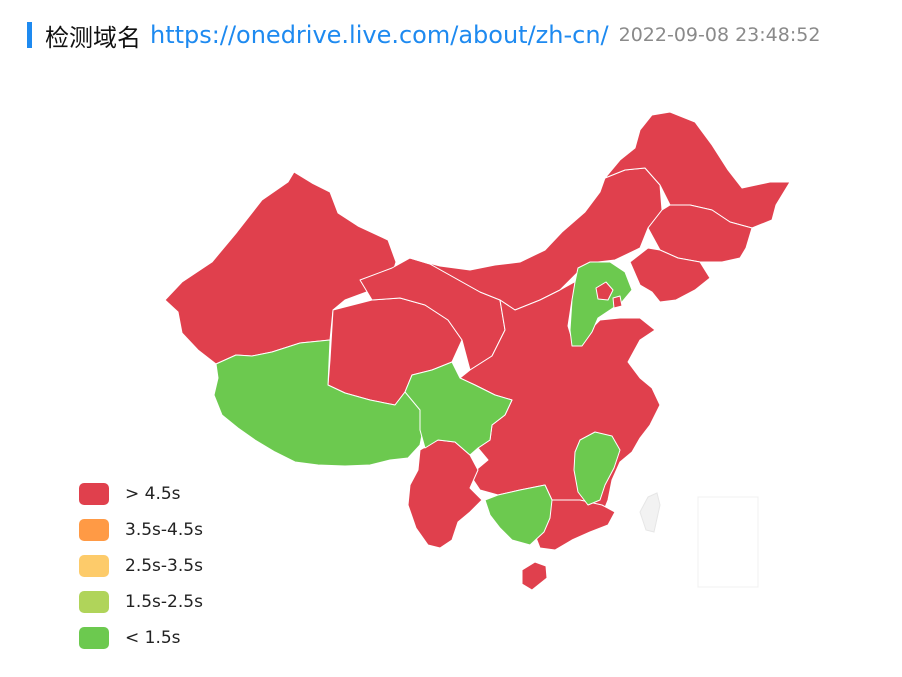 This screenshot has height=677, width=902. What do you see at coordinates (153, 638) in the screenshot?
I see `legend-label: < 1.5s` at bounding box center [153, 638].